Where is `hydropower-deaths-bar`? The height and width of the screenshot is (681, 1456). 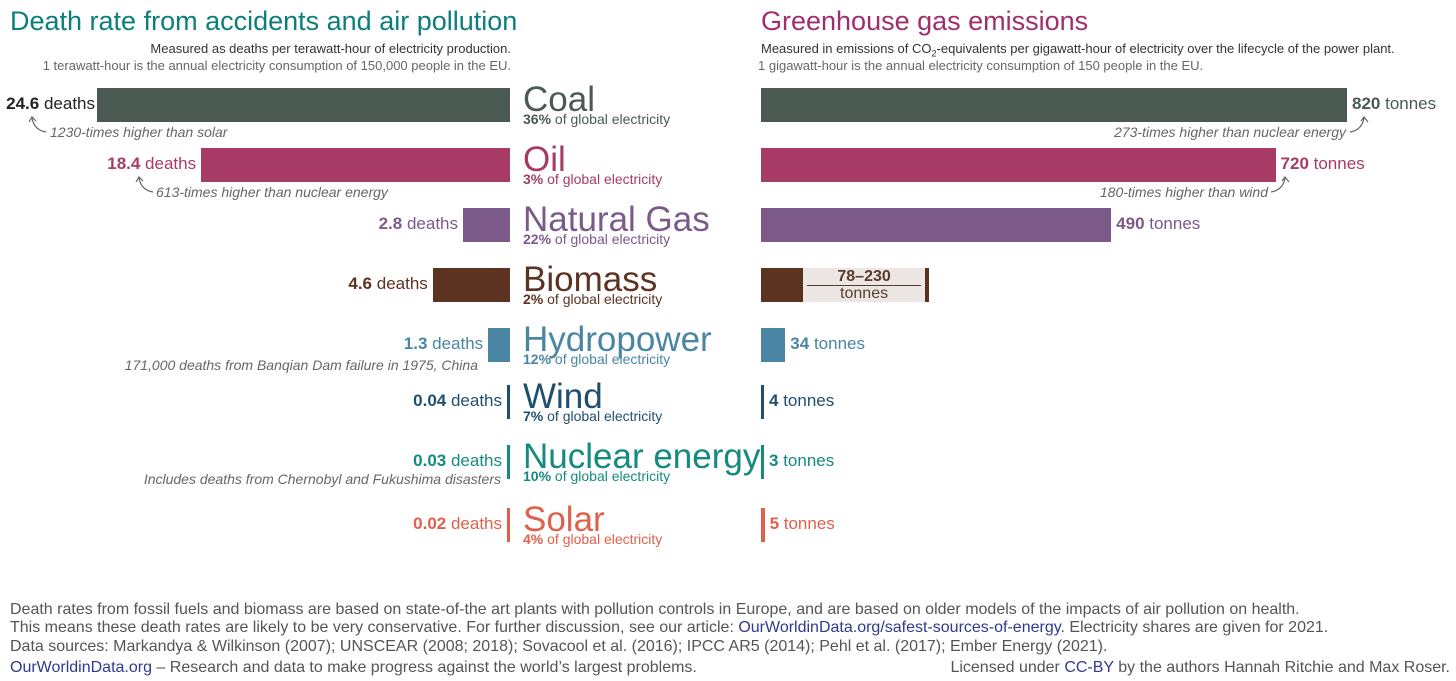
hydropower-deaths-bar is located at coordinates (499, 345).